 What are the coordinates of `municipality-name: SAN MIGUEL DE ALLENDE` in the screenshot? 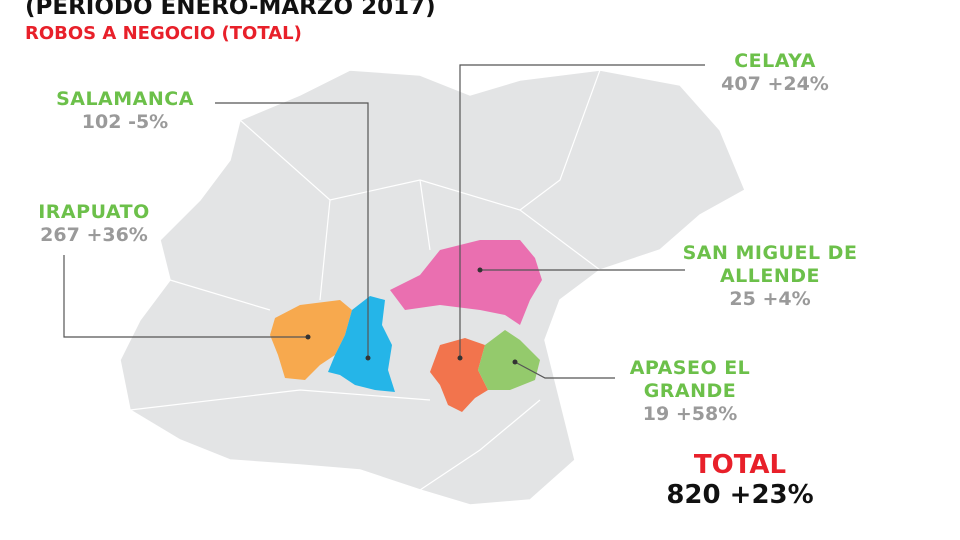 It's located at (770, 264).